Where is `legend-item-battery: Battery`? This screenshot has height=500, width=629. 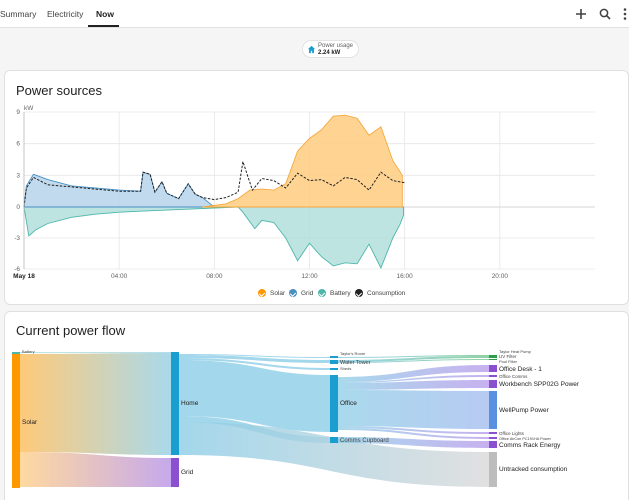
legend-item-battery: Battery is located at coordinates (334, 293).